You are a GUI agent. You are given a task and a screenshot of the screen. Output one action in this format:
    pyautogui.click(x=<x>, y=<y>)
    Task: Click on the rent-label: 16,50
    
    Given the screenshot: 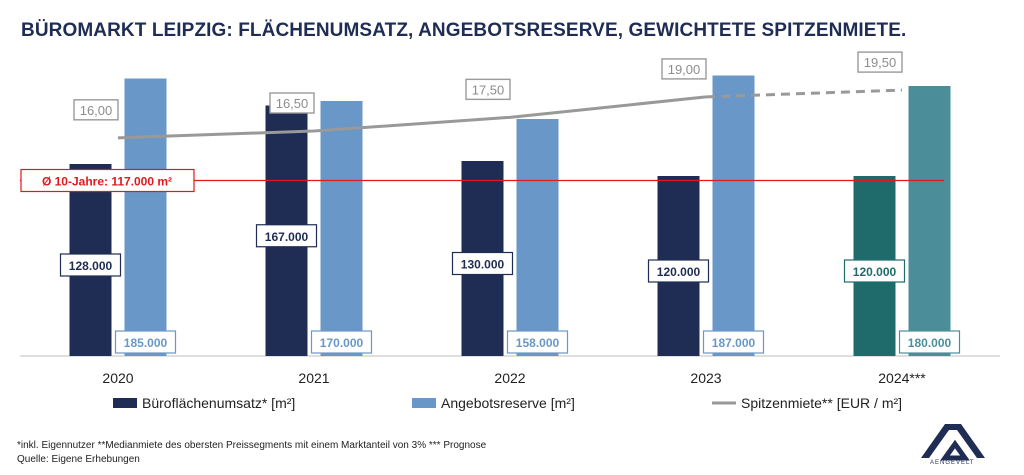 What is the action you would take?
    pyautogui.click(x=292, y=103)
    